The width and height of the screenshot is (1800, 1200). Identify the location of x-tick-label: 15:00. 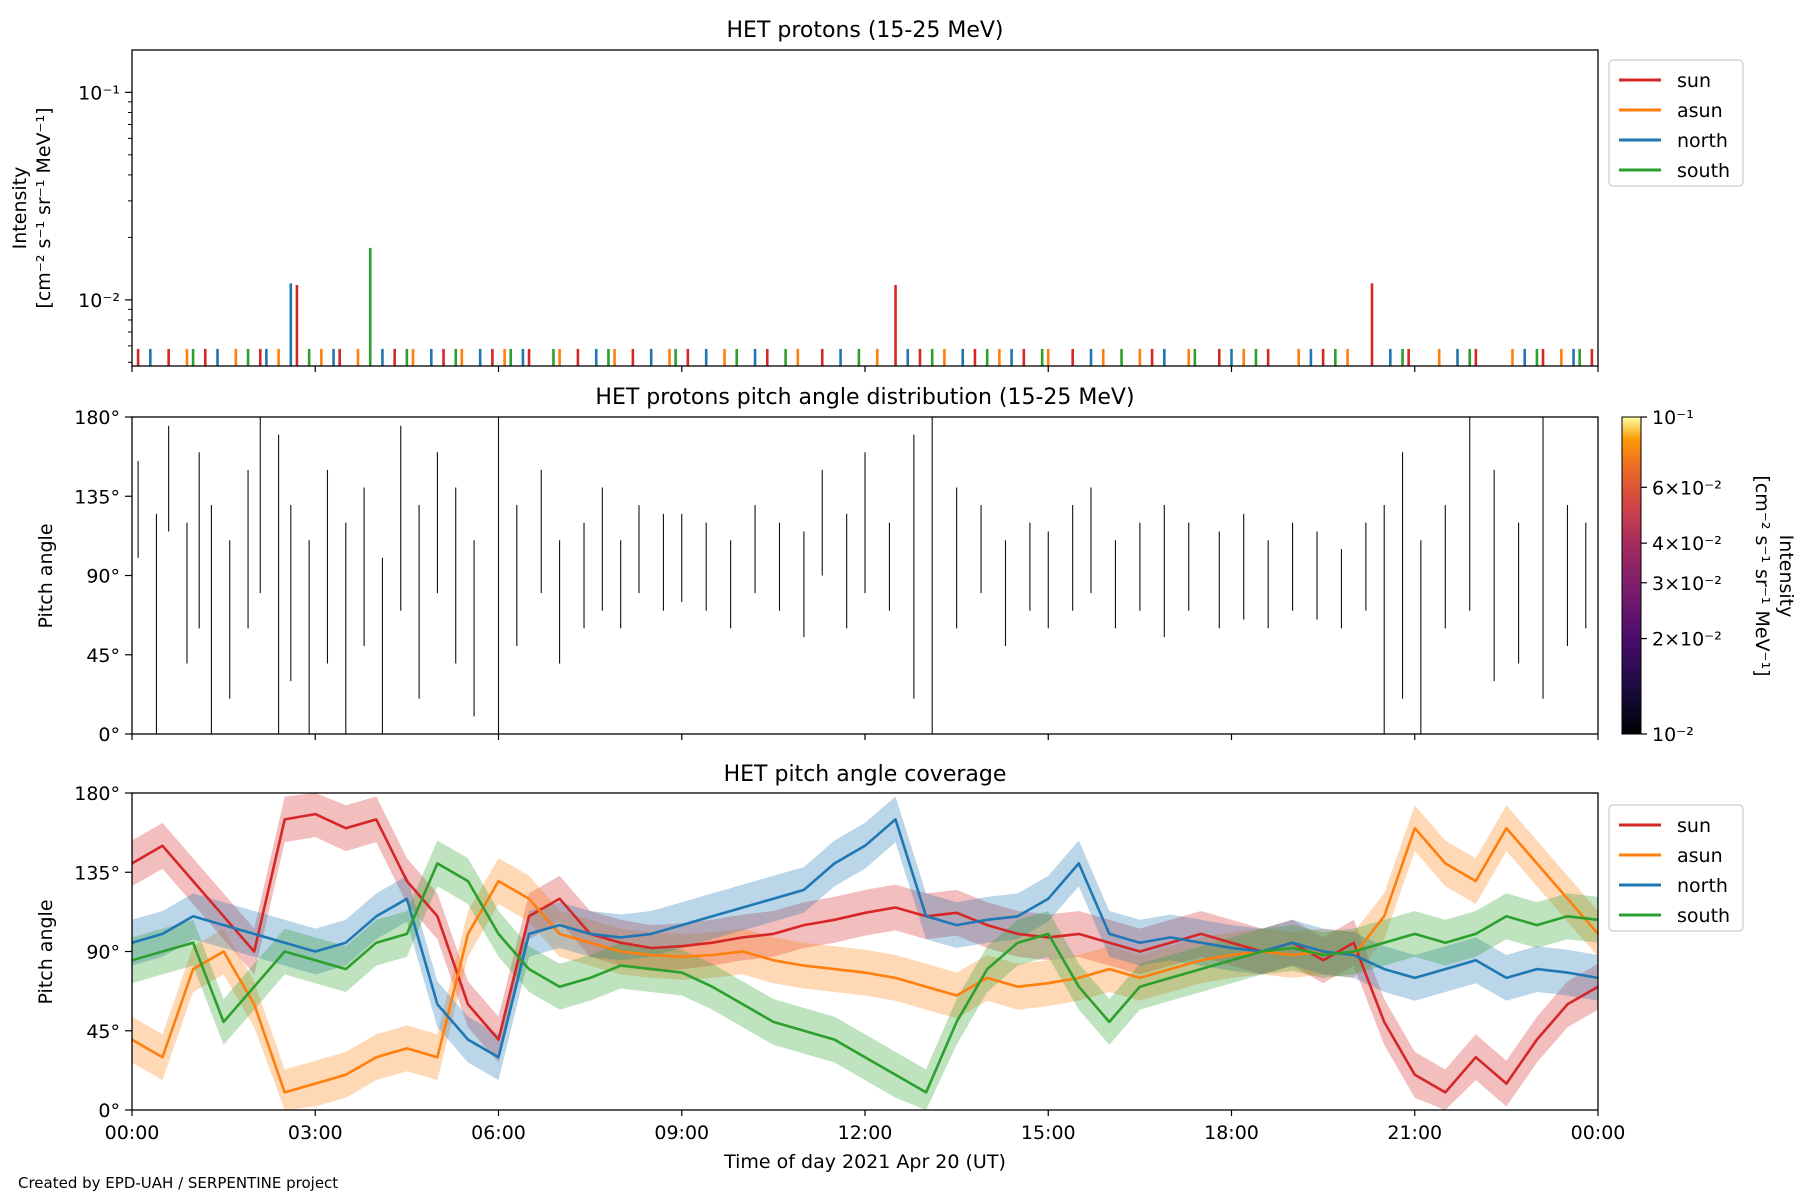
(1048, 1133).